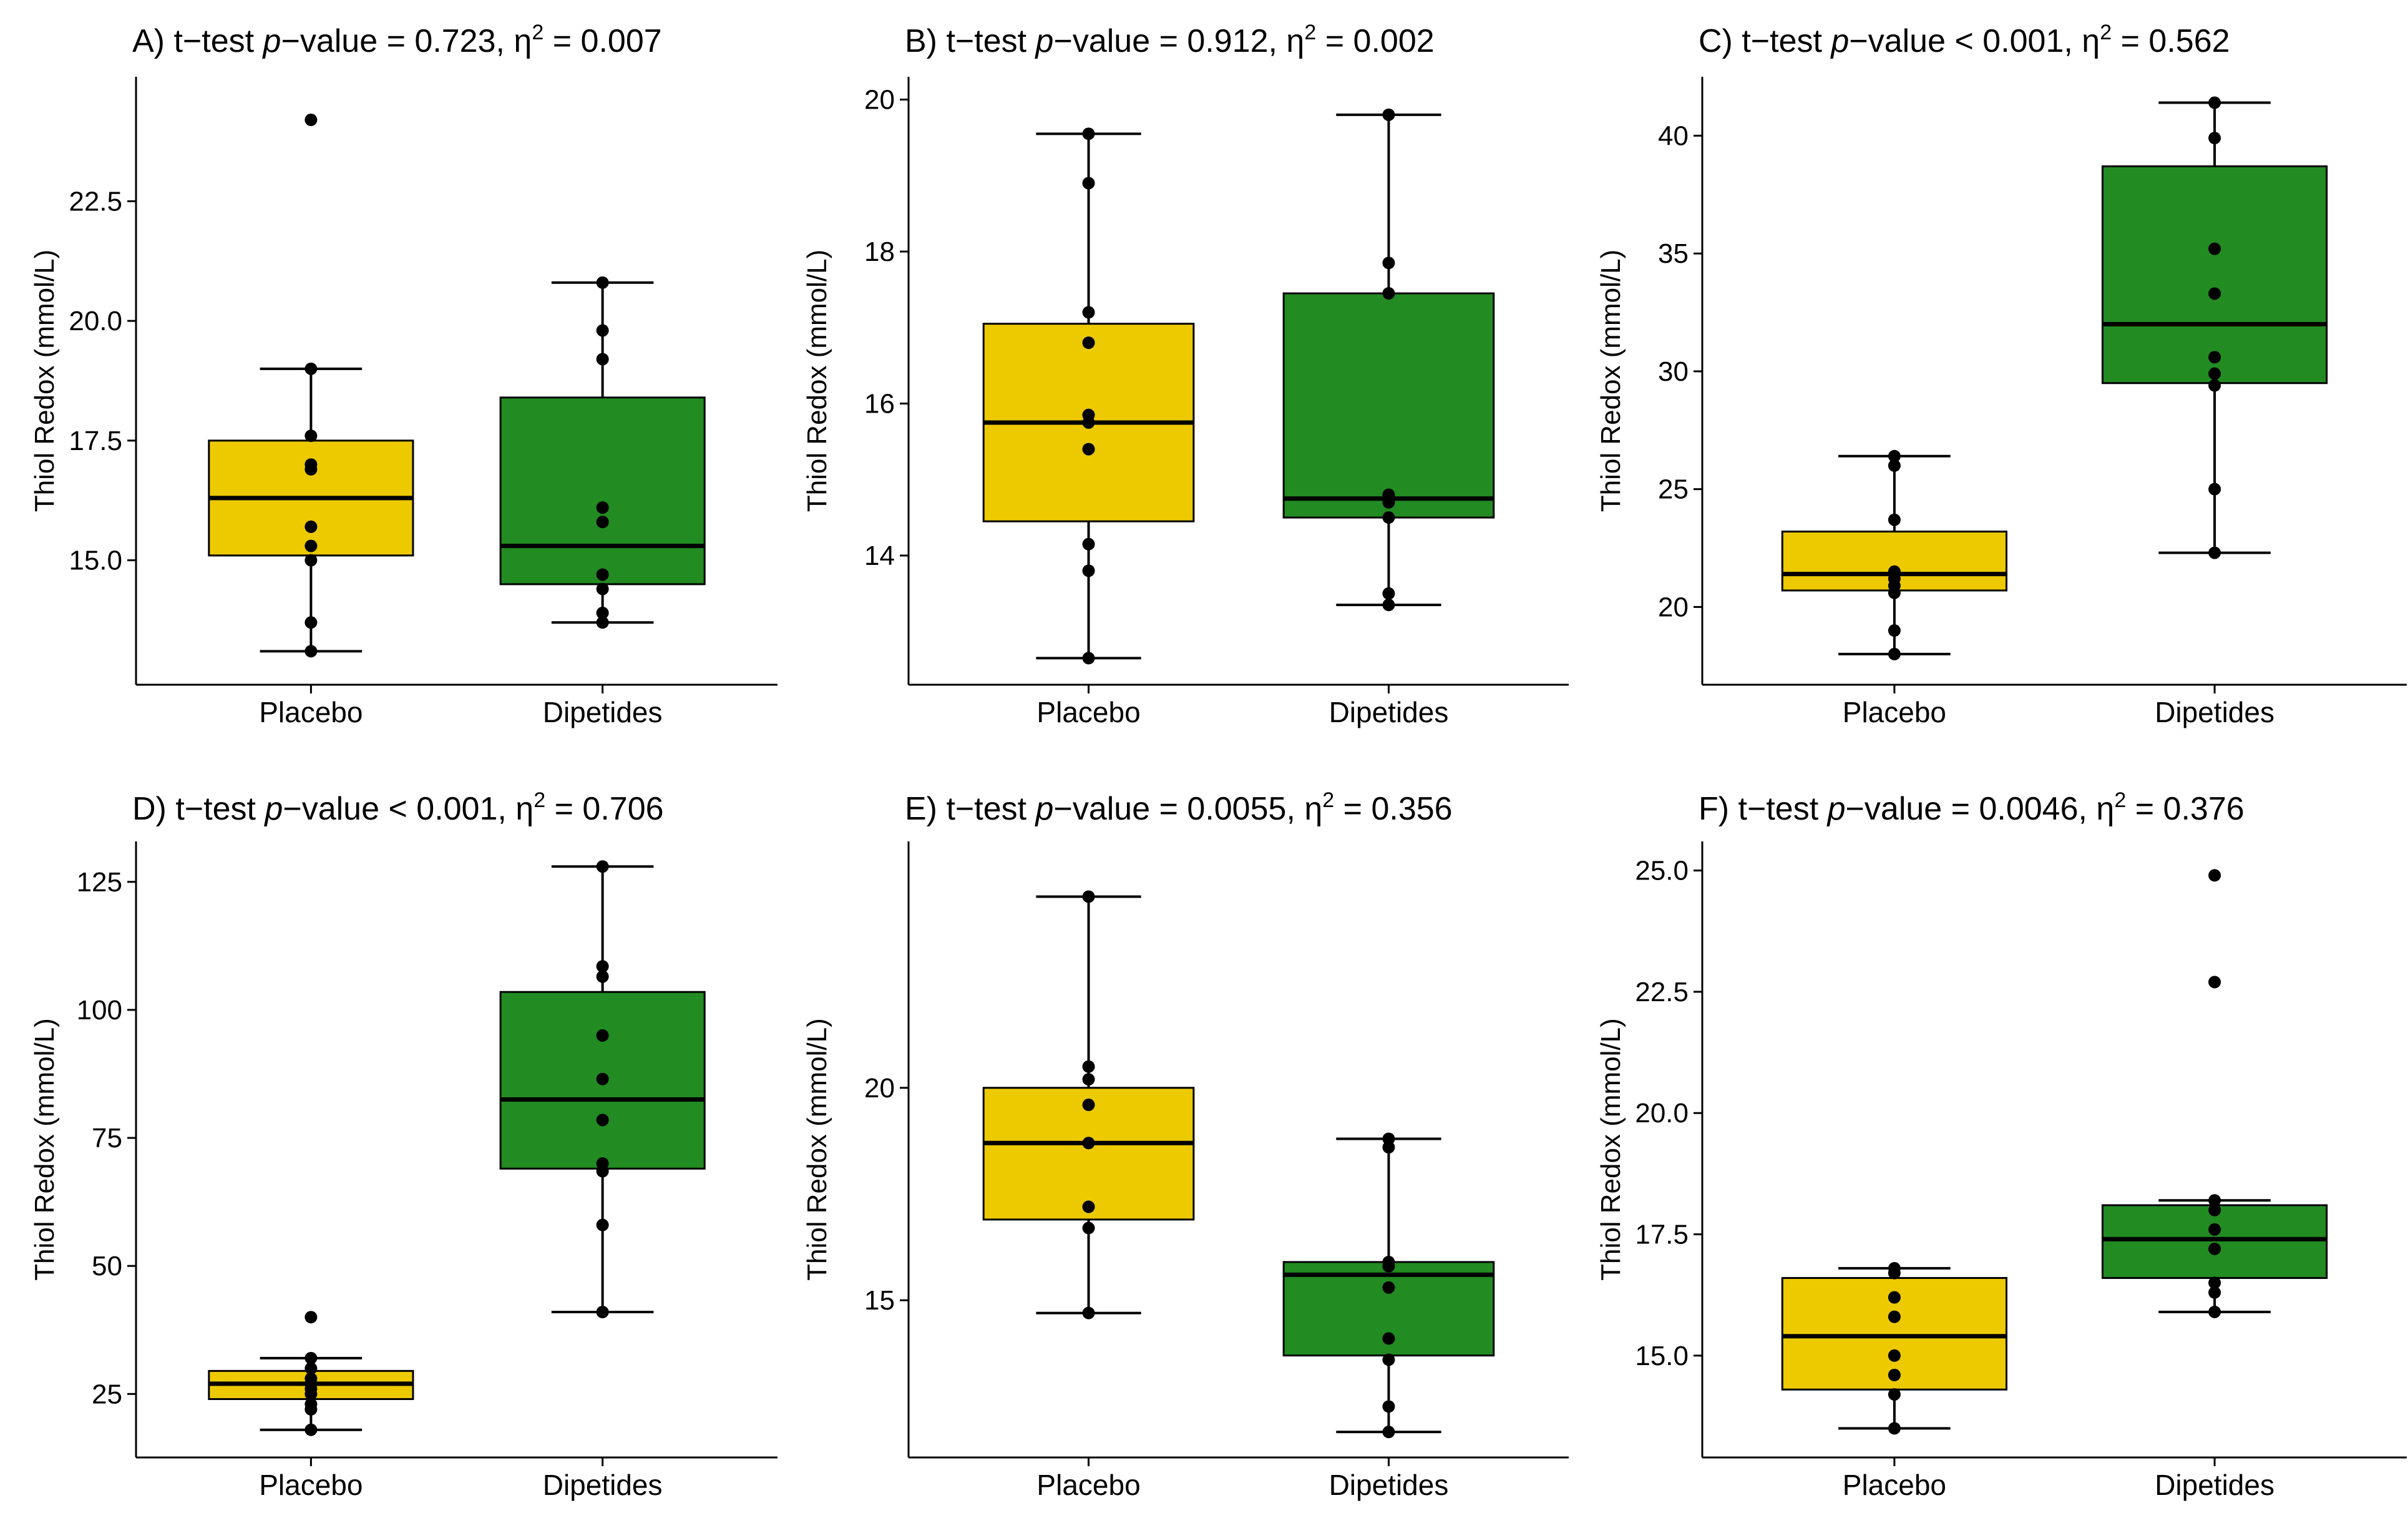 Image resolution: width=2408 pixels, height=1528 pixels. What do you see at coordinates (95, 441) in the screenshot?
I see `y-tick-label: 17.5` at bounding box center [95, 441].